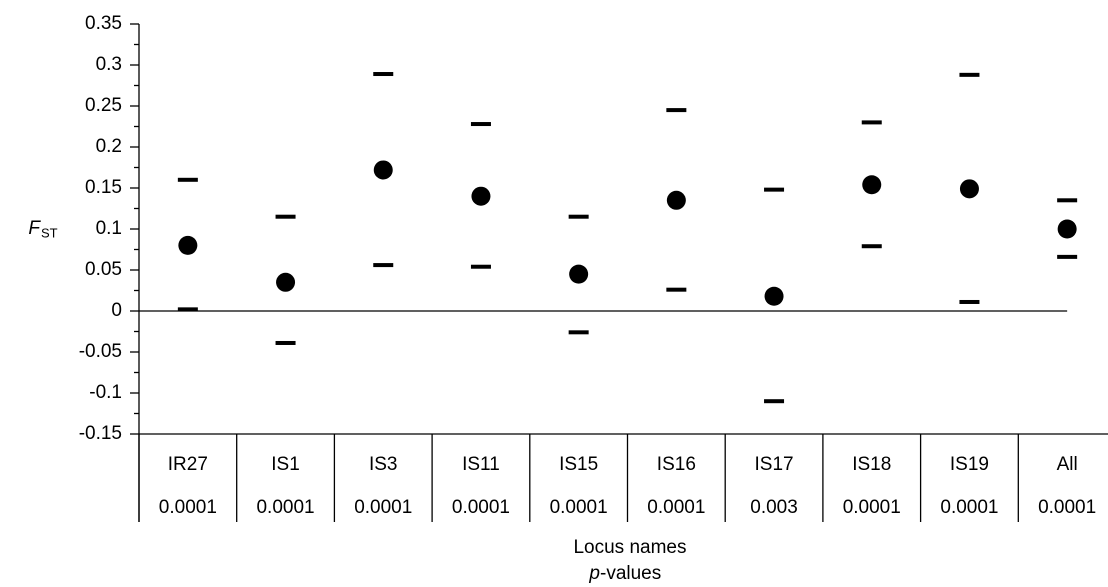 Image resolution: width=1108 pixels, height=587 pixels. Describe the element at coordinates (630, 573) in the screenshot. I see `x-axis-label-2: -values` at that location.